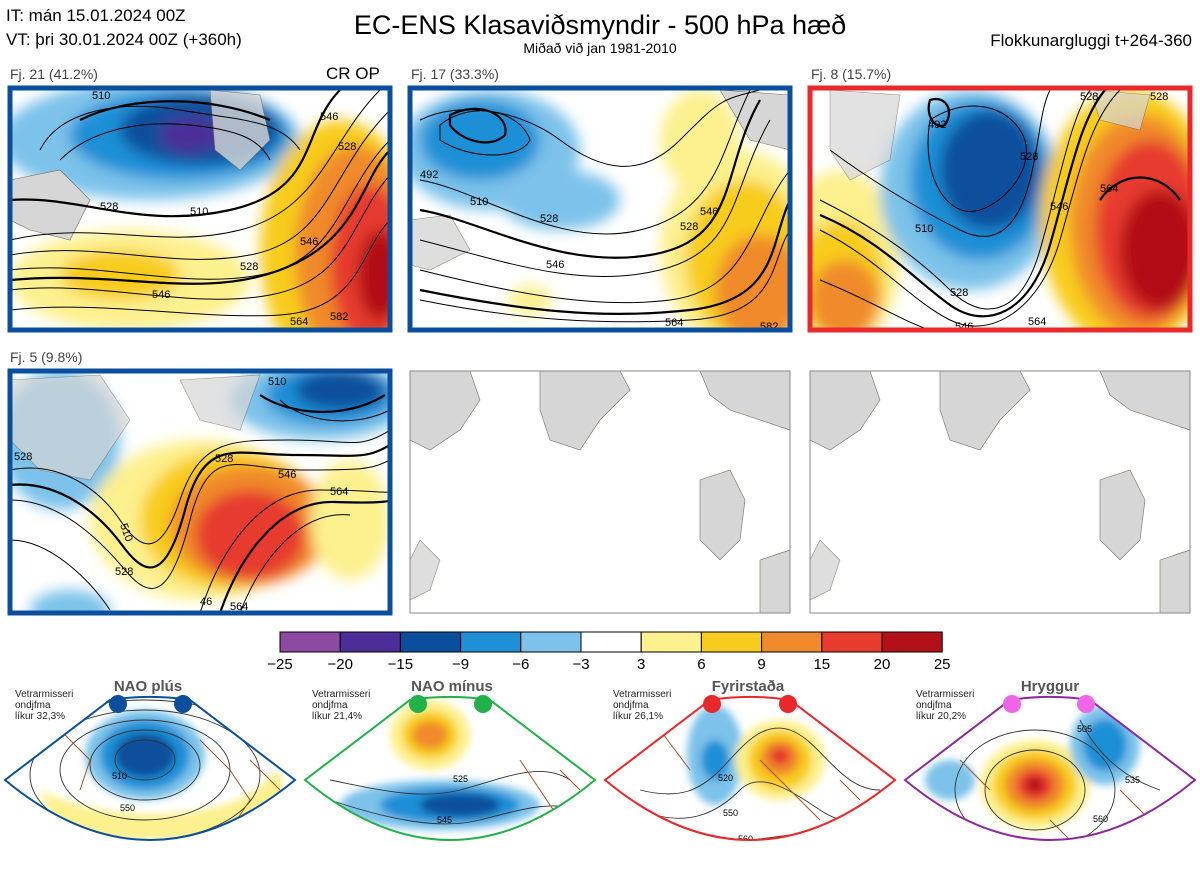 The height and width of the screenshot is (871, 1200). Describe the element at coordinates (882, 664) in the screenshot. I see `colorbar-tick-label: 20` at that location.